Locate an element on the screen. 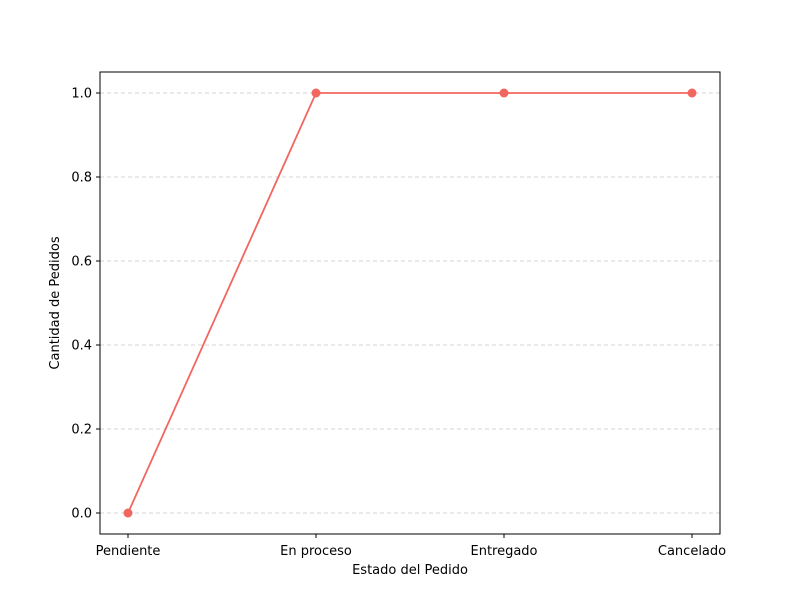 The height and width of the screenshot is (600, 800). y-tick-label: 0.8 is located at coordinates (81, 178).